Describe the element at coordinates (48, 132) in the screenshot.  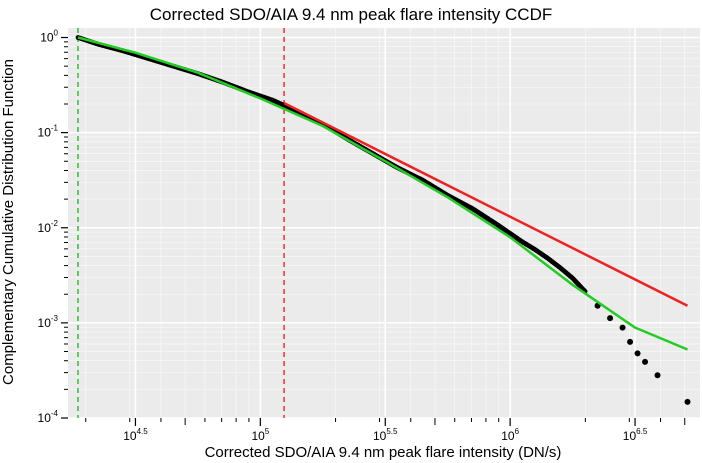
I see `y-tick-label: 10⁻¹` at that location.